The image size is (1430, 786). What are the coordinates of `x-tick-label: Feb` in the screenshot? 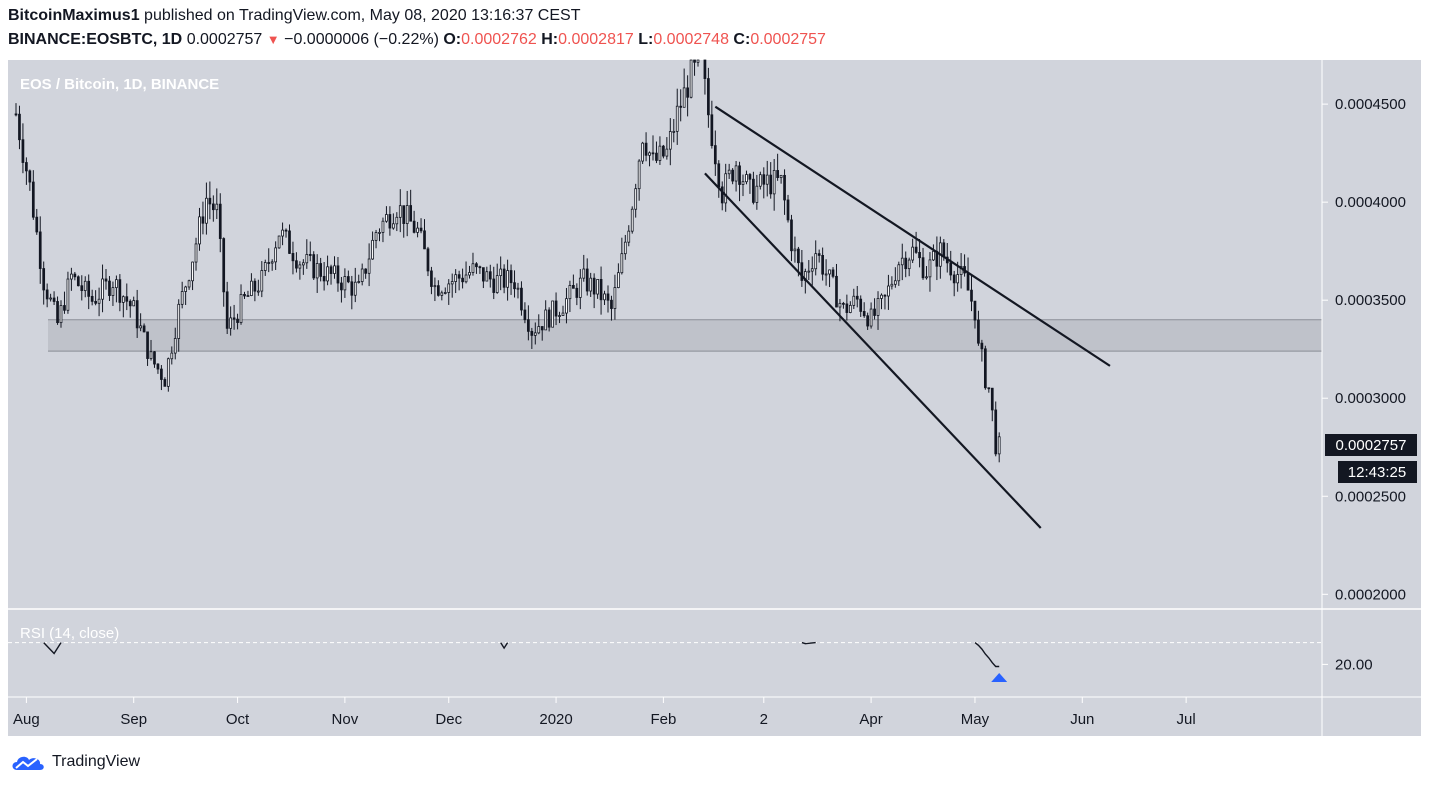 It's located at (663, 719).